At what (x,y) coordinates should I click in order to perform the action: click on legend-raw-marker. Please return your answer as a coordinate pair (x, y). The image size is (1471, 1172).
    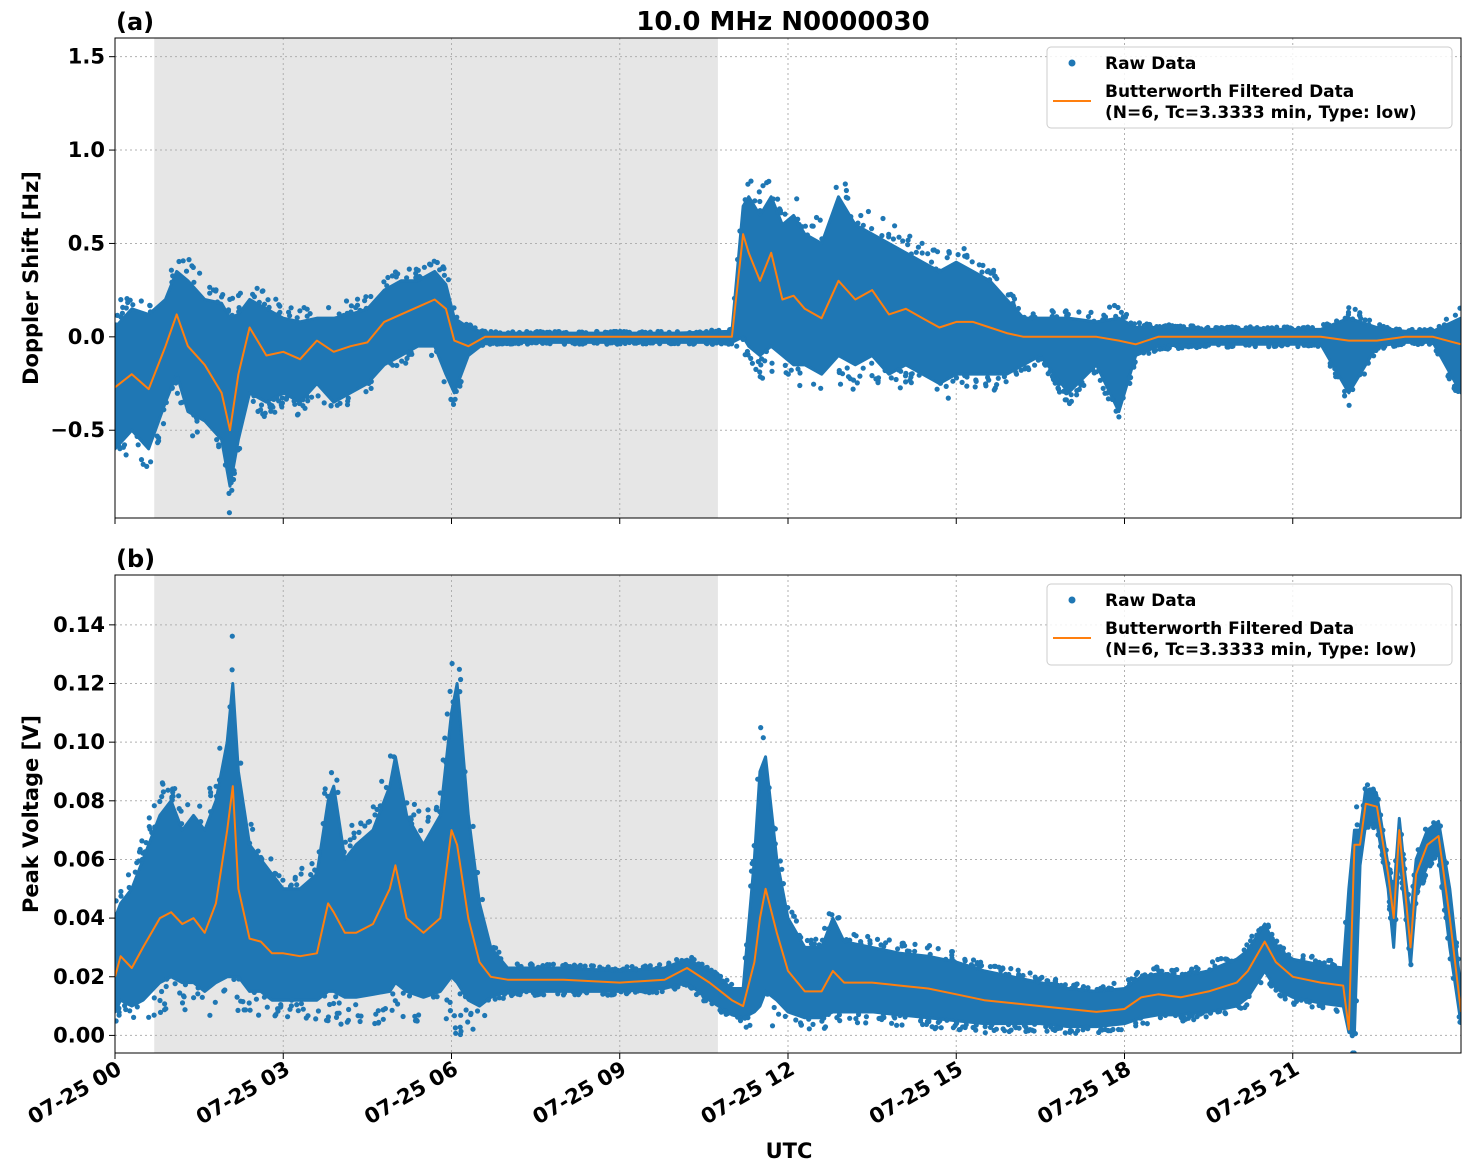
    Looking at the image, I should click on (1072, 63).